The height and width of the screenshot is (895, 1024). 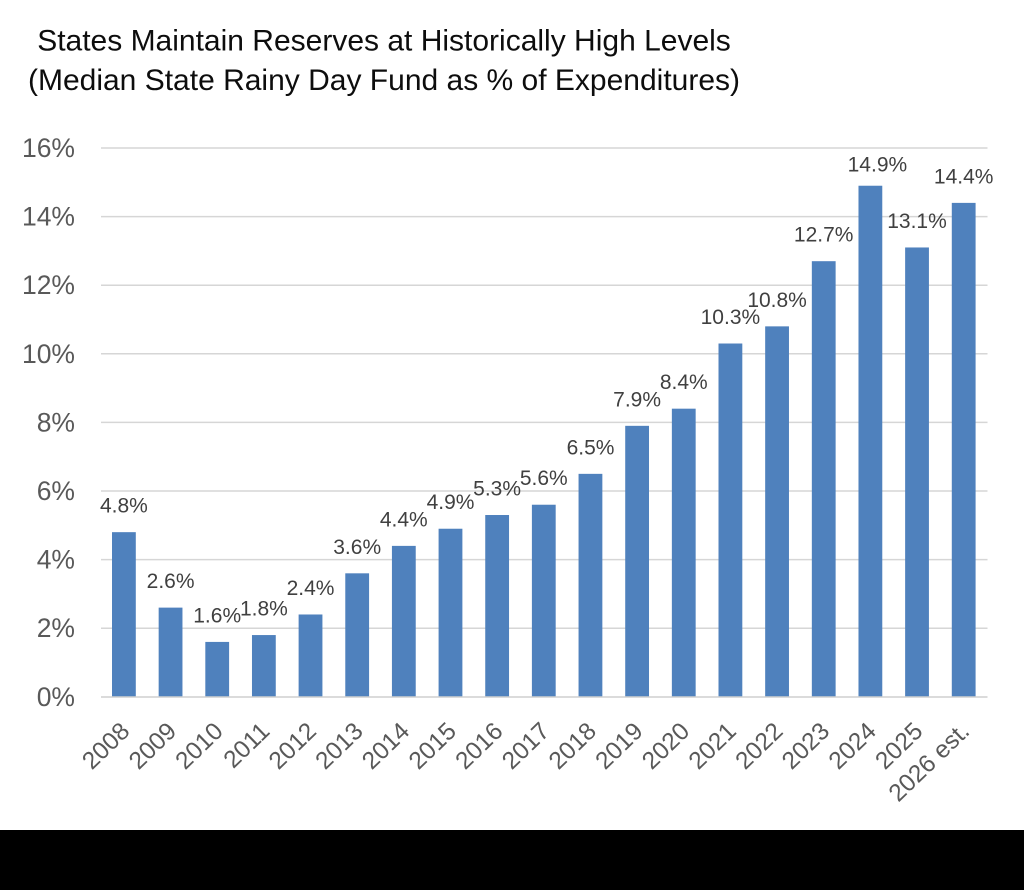 What do you see at coordinates (824, 235) in the screenshot?
I see `svg-text: 12.7%` at bounding box center [824, 235].